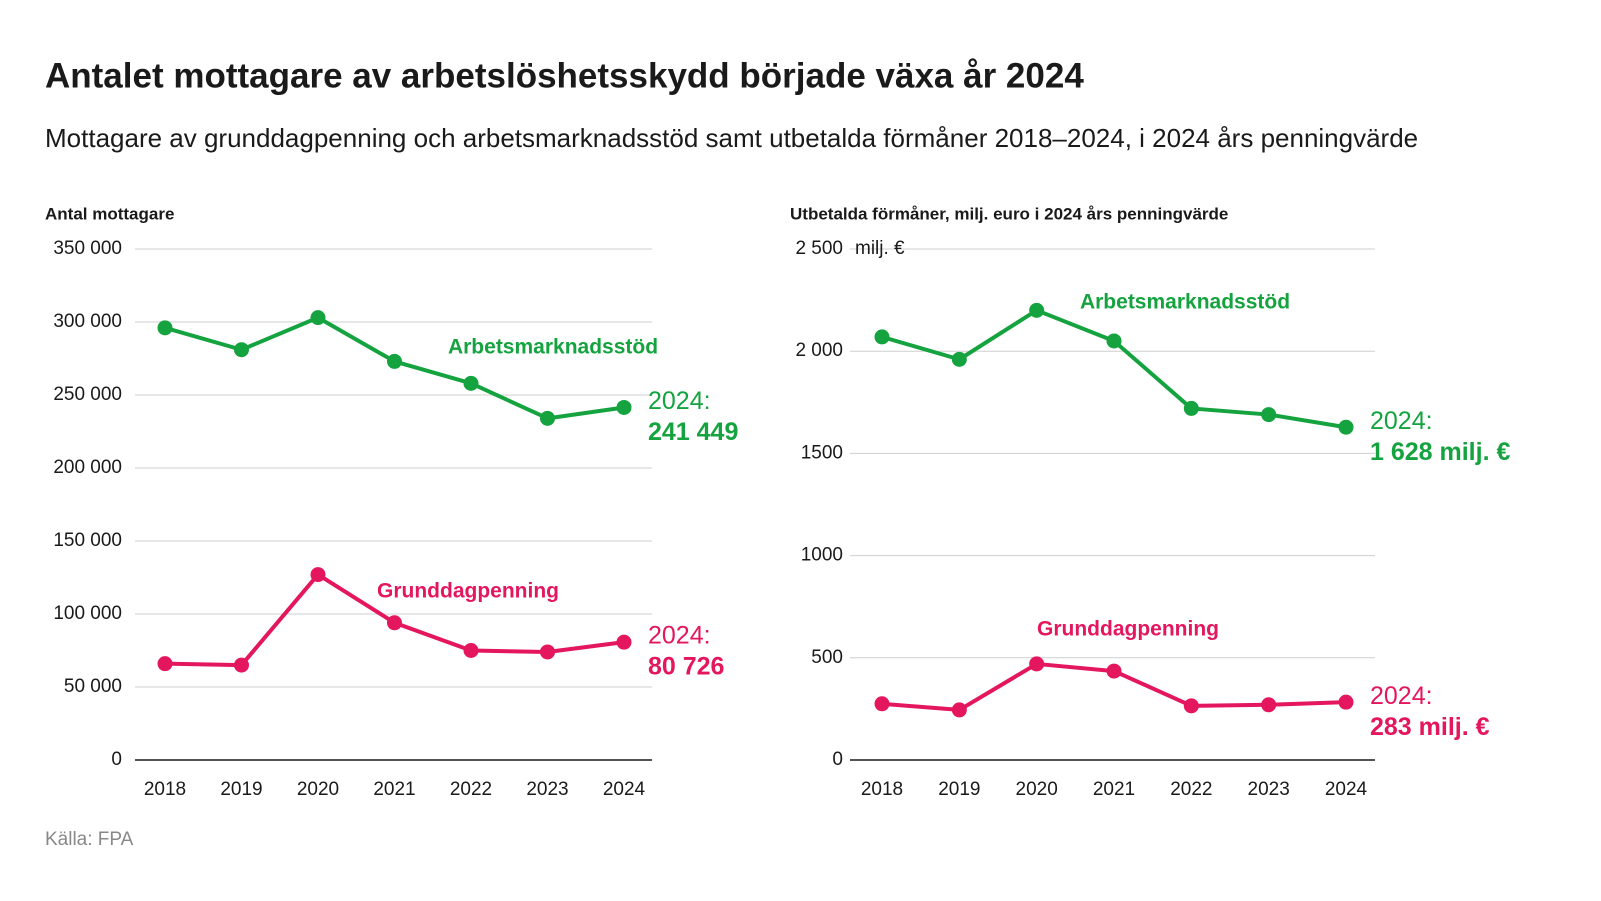  I want to click on series-line, so click(1114, 369).